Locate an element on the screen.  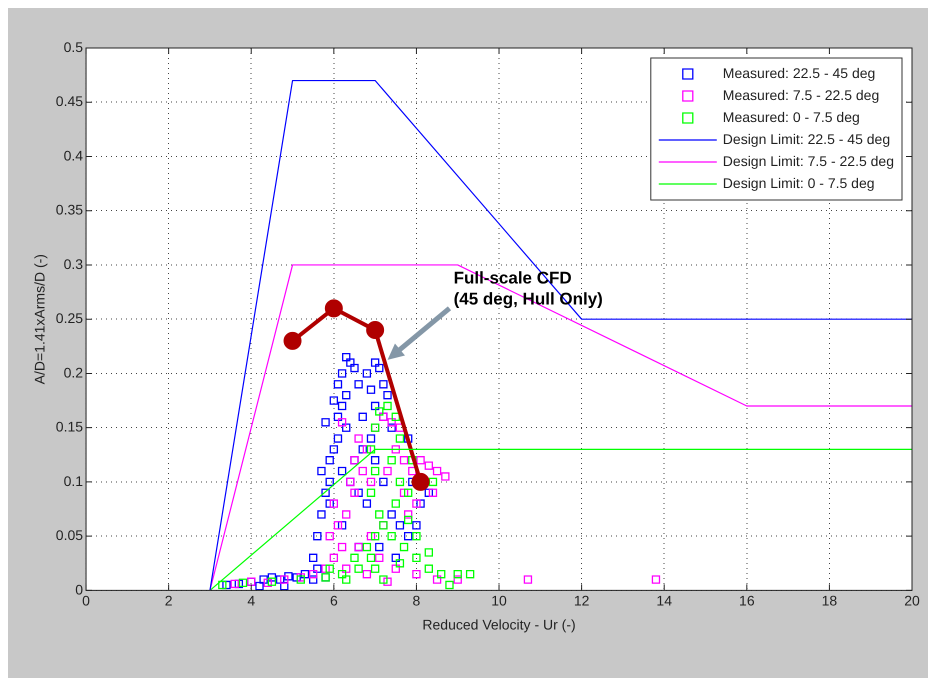
legend-label: Design Limit: 22.5 - 45 deg is located at coordinates (806, 138).